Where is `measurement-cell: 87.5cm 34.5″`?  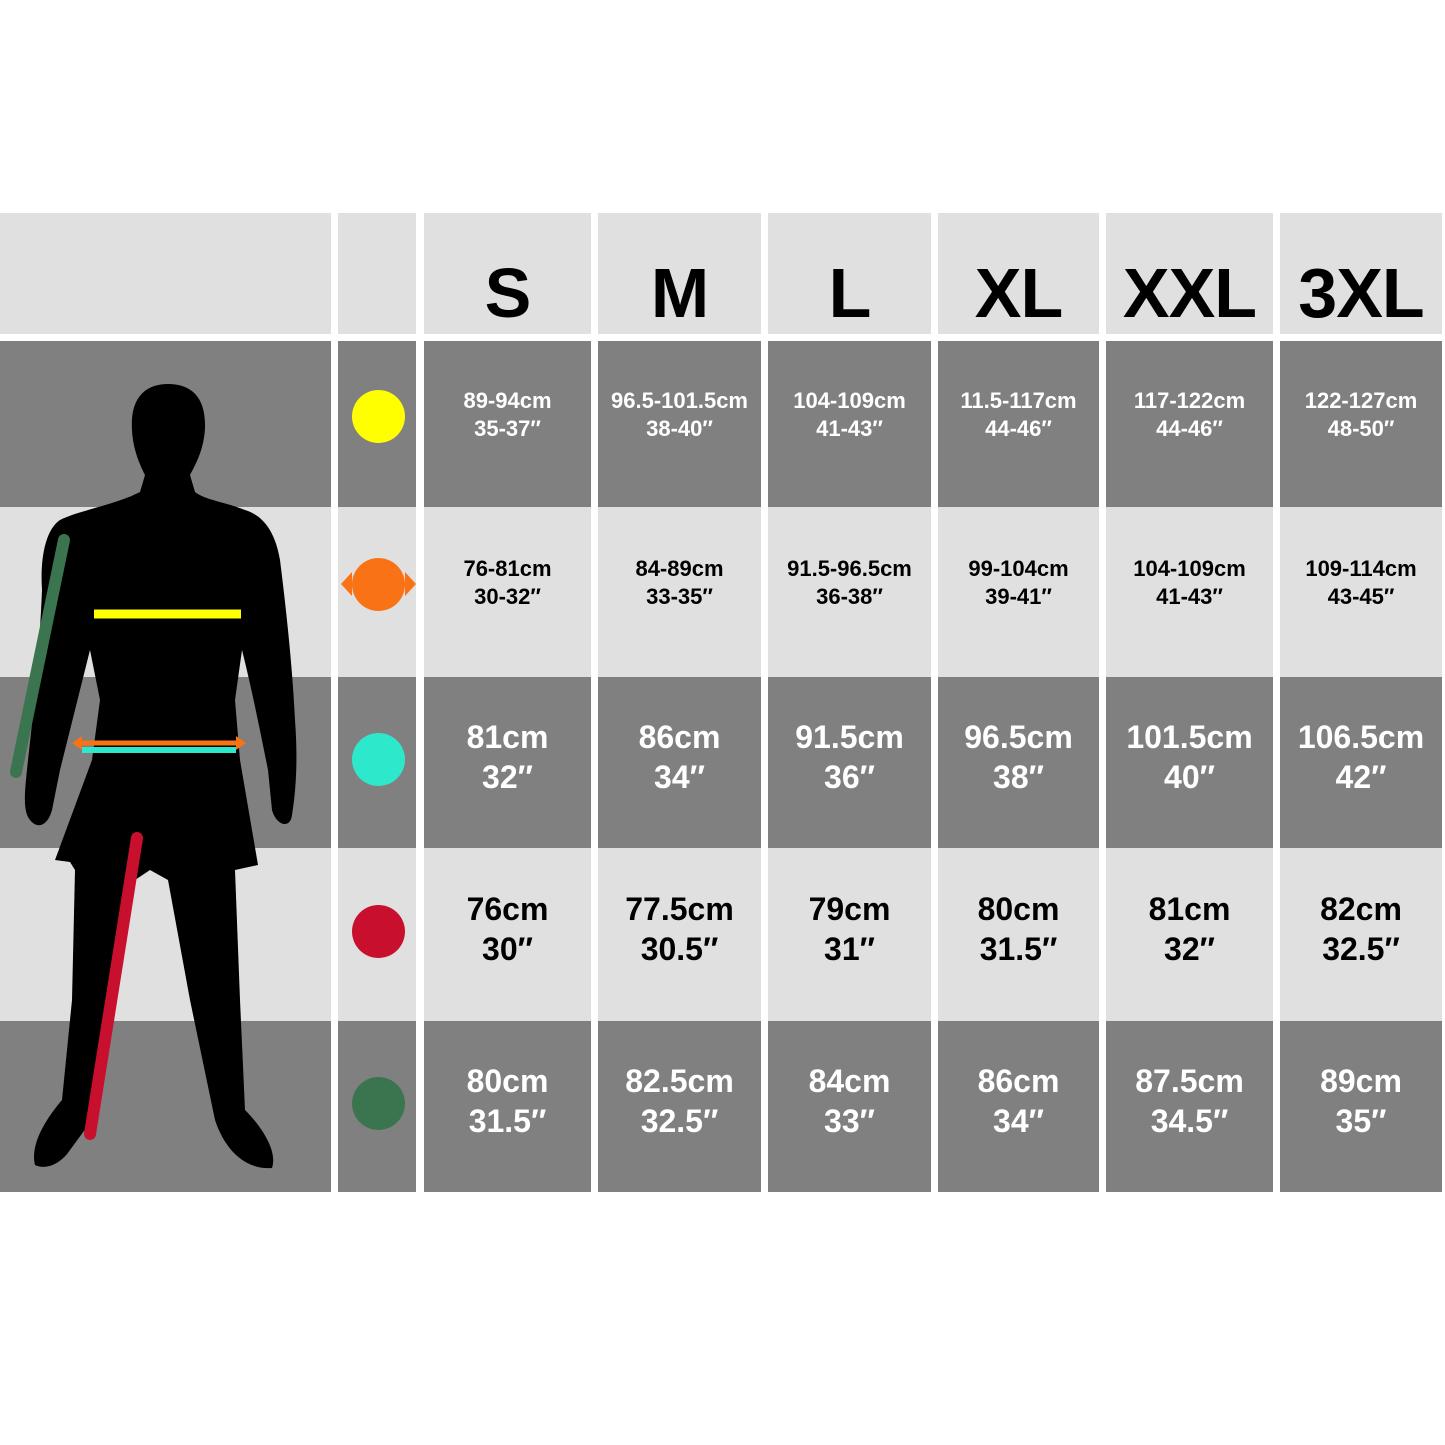 measurement-cell: 87.5cm 34.5″ is located at coordinates (1189, 1106).